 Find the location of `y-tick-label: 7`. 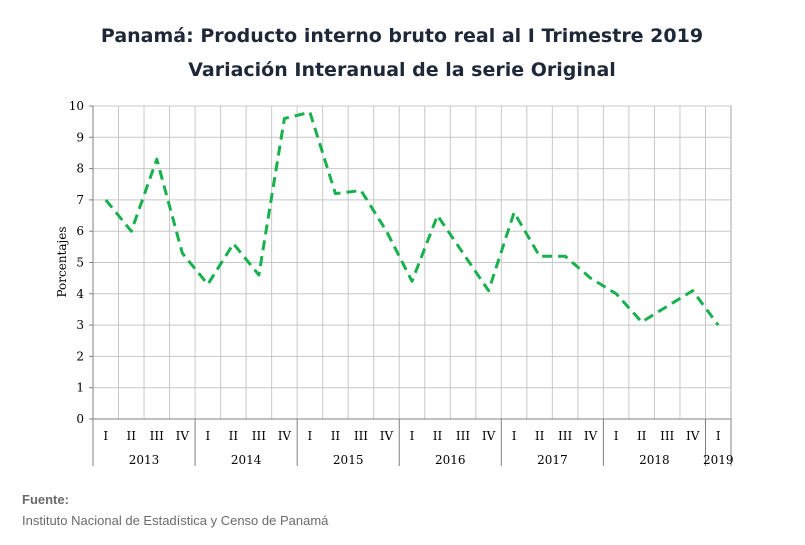

y-tick-label: 7 is located at coordinates (80, 200).